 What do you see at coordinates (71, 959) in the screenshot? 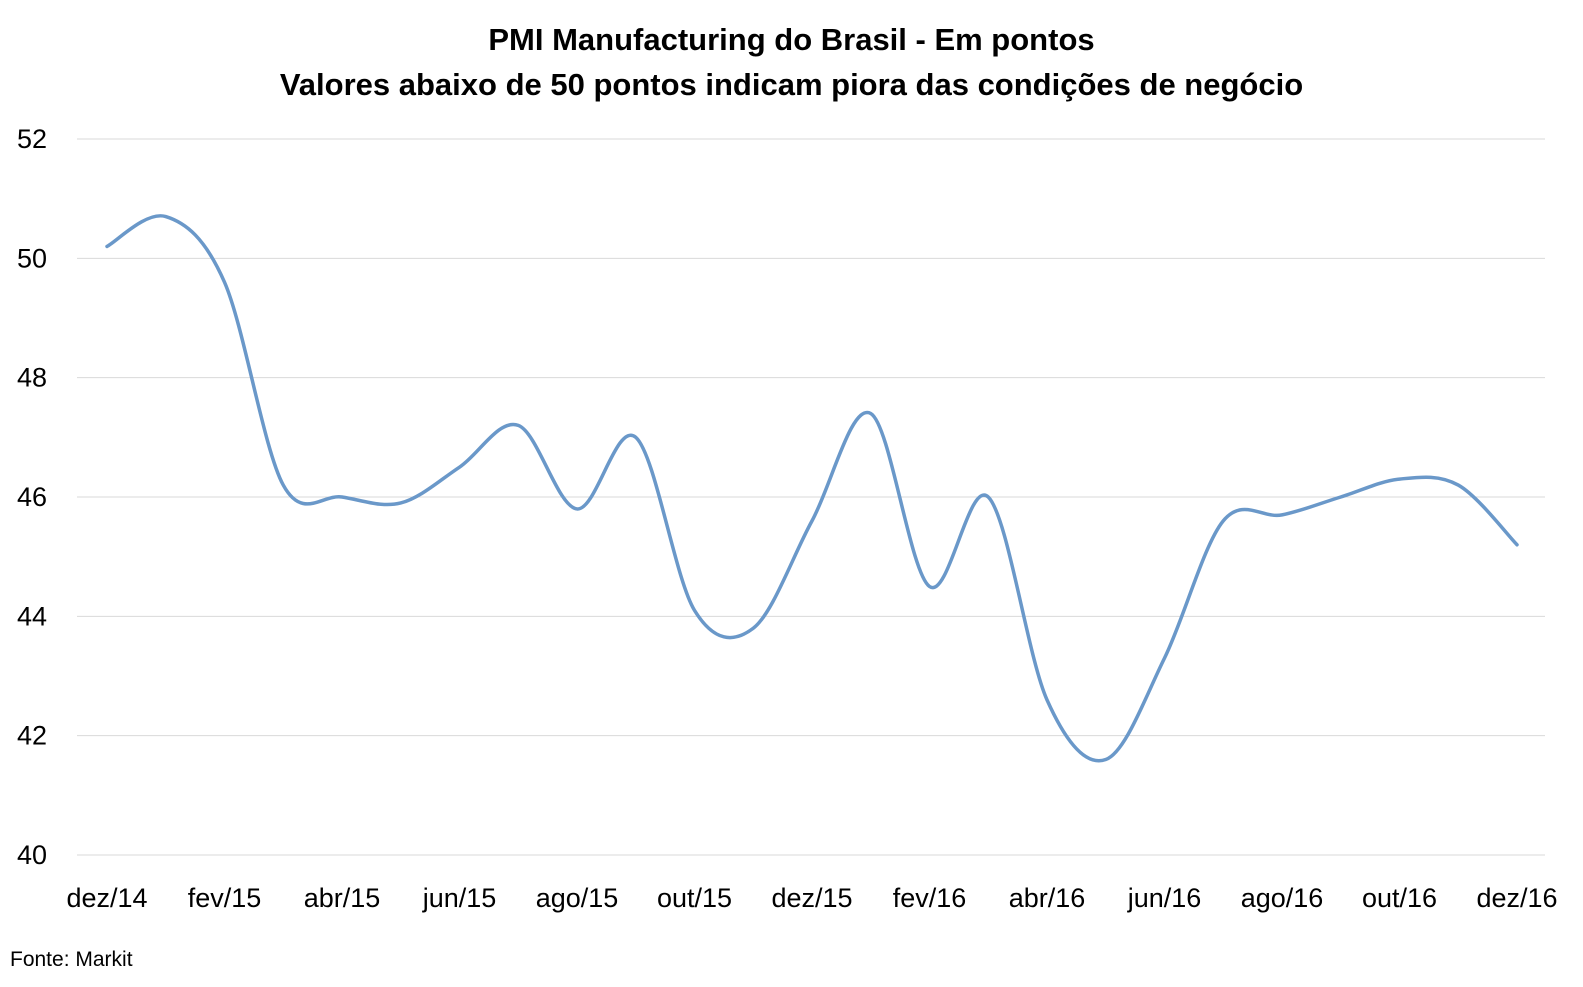
I see `source-note: Fonte: Markit` at bounding box center [71, 959].